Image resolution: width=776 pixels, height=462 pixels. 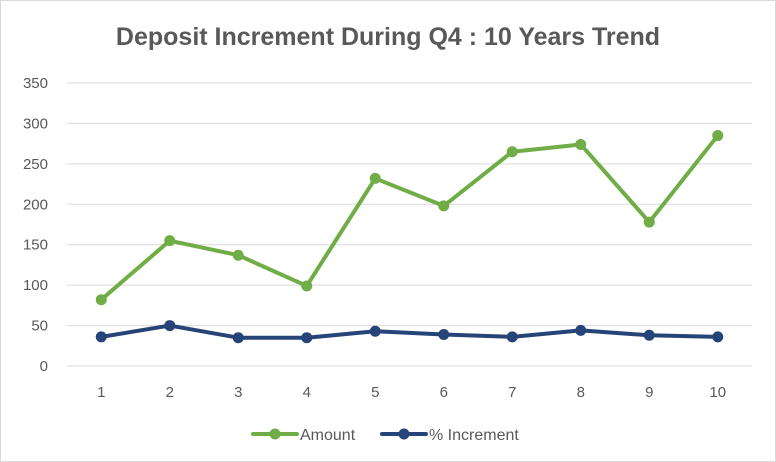 What do you see at coordinates (375, 392) in the screenshot?
I see `x-tick-label: 5` at bounding box center [375, 392].